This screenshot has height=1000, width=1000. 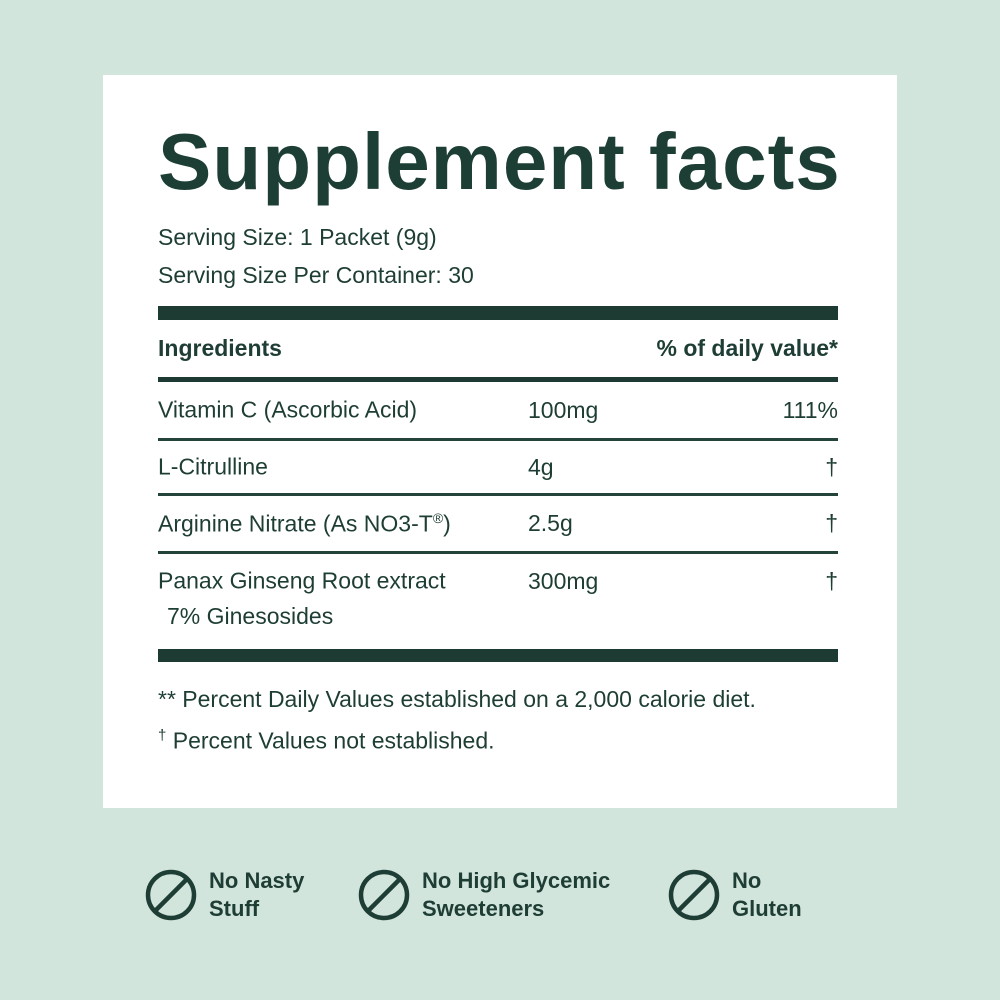 What do you see at coordinates (167, 699) in the screenshot?
I see `footnote-marker: **` at bounding box center [167, 699].